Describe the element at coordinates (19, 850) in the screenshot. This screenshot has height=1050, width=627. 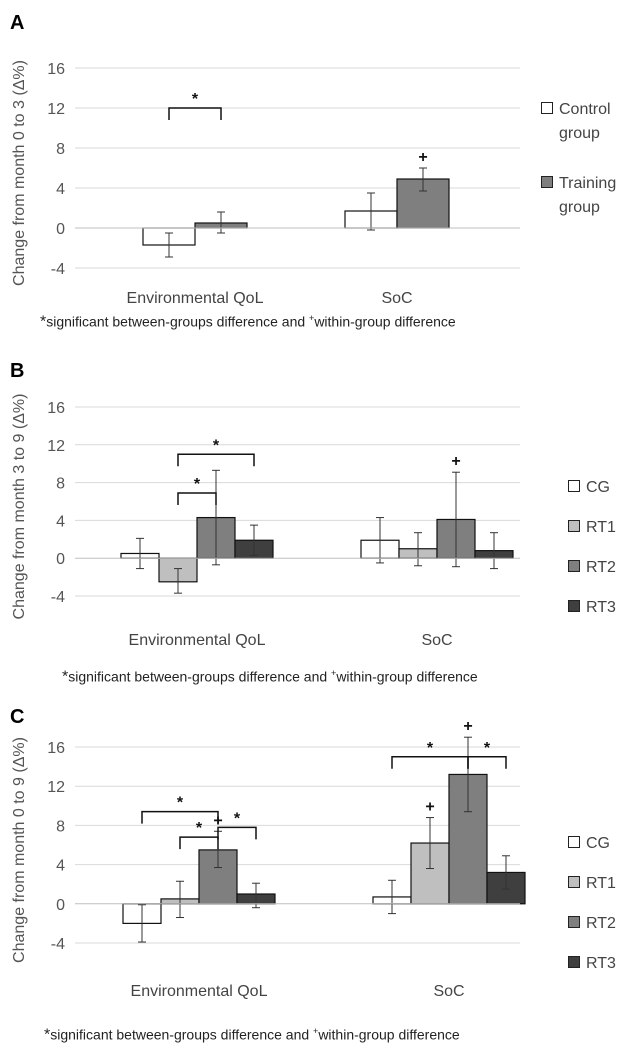
I see `y-axis-title: Change from month 0 to 9 (Δ%)` at that location.